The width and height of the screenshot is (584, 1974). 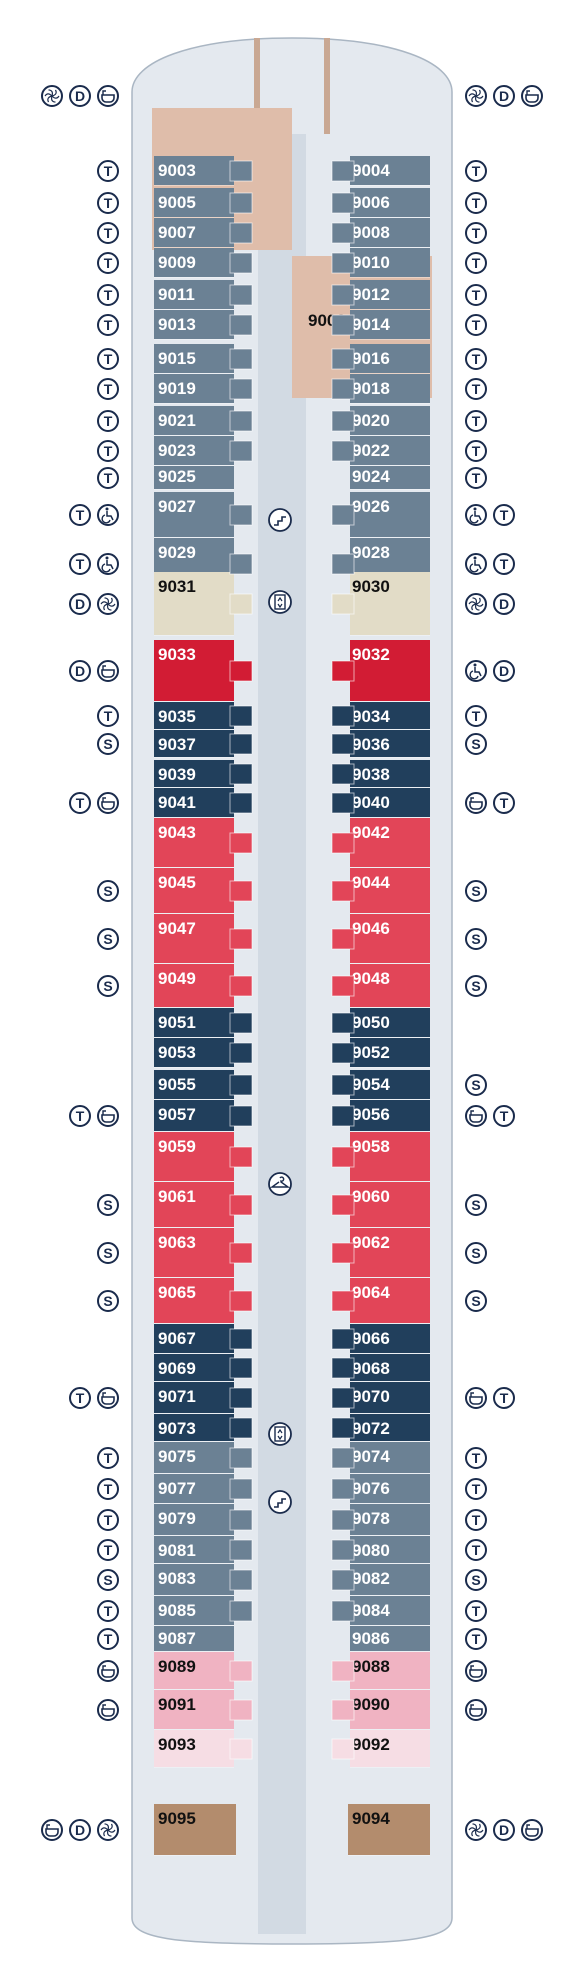 What do you see at coordinates (371, 506) in the screenshot?
I see `cabin-number: 9026` at bounding box center [371, 506].